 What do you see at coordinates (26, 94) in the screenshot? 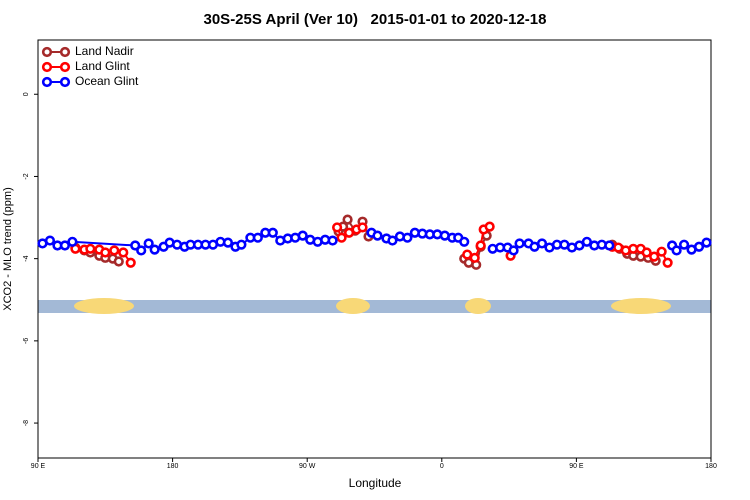
I see `y-tick-label: 0` at bounding box center [26, 94].